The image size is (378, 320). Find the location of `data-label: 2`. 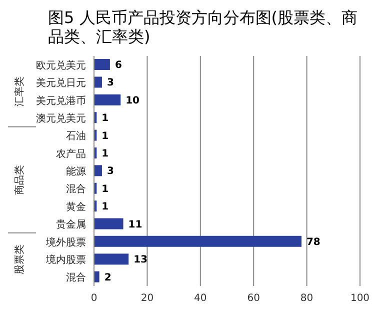

data-label: 2 is located at coordinates (108, 278).